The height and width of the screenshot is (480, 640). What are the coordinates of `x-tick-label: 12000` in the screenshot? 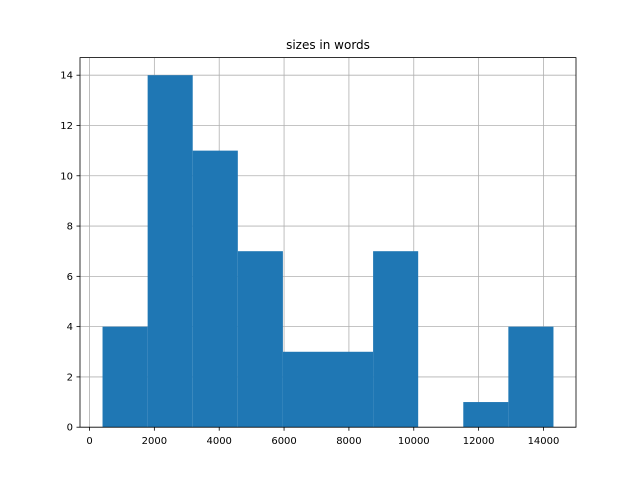 It's located at (479, 441).